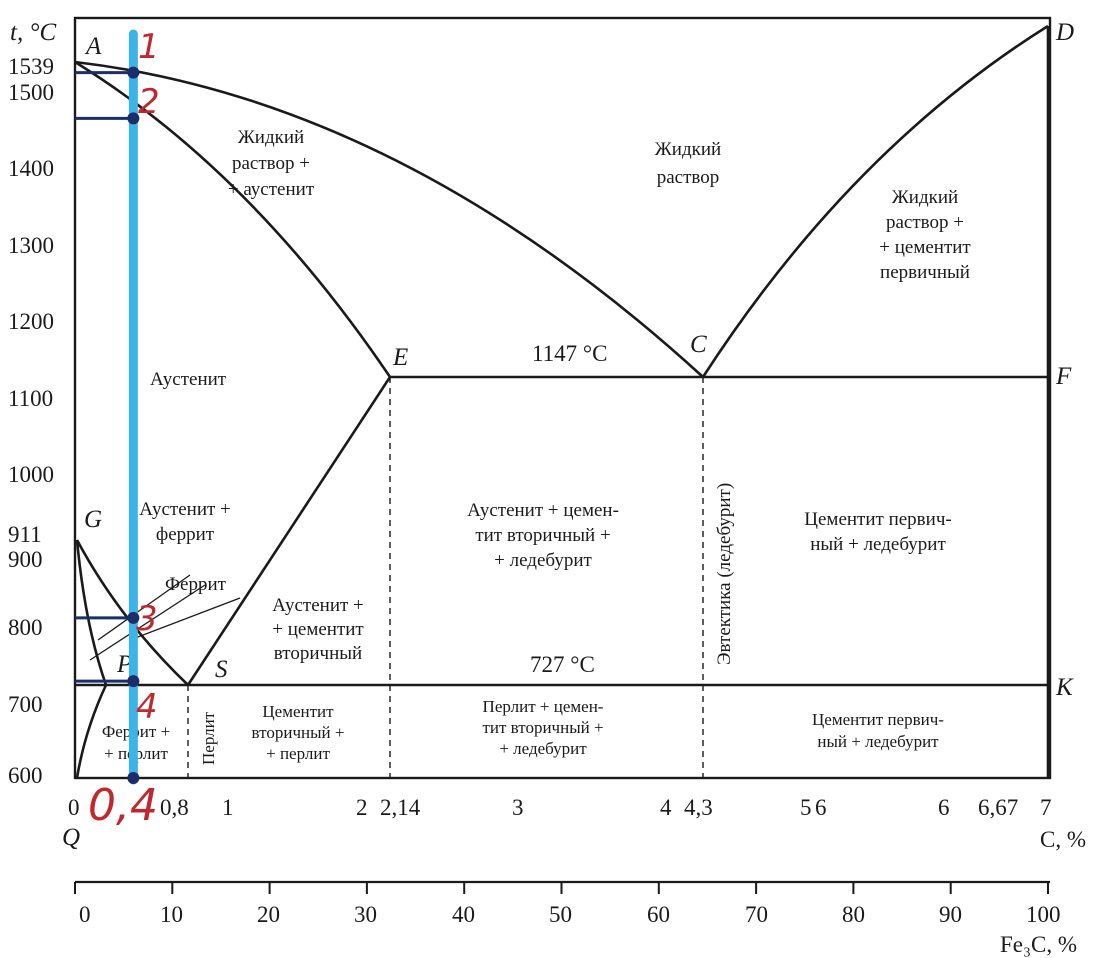 The width and height of the screenshot is (1115, 958). What do you see at coordinates (562, 664) in the screenshot?
I see `eutectoid-temperature-label: 727 °C` at bounding box center [562, 664].